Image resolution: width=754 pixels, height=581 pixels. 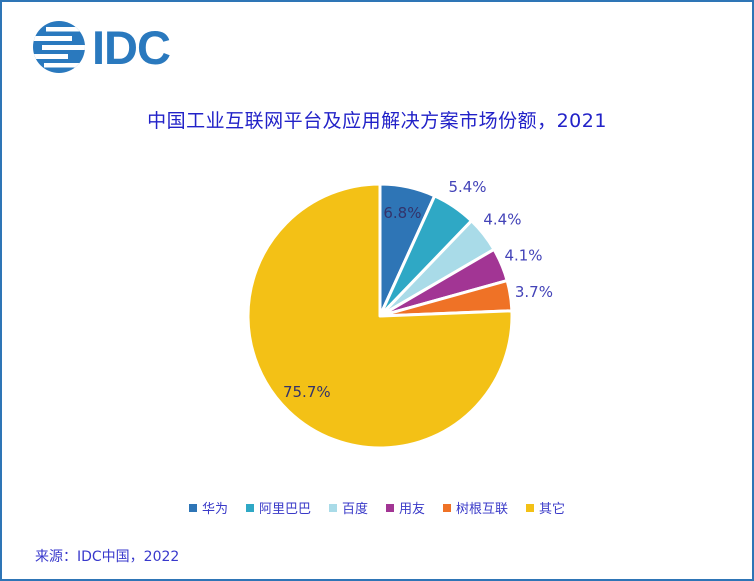 I want to click on legend-item-百度: 百度, so click(x=348, y=507).